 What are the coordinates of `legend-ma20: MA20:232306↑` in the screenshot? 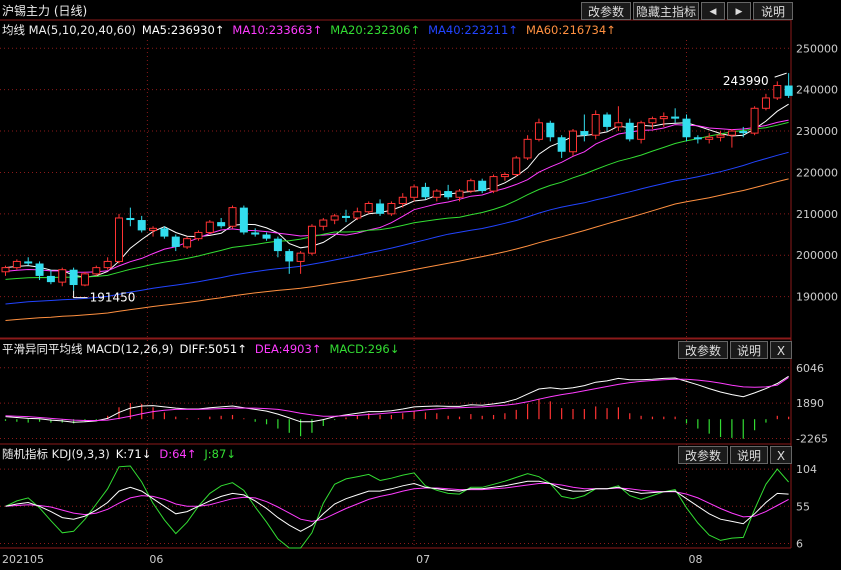 It's located at (375, 30).